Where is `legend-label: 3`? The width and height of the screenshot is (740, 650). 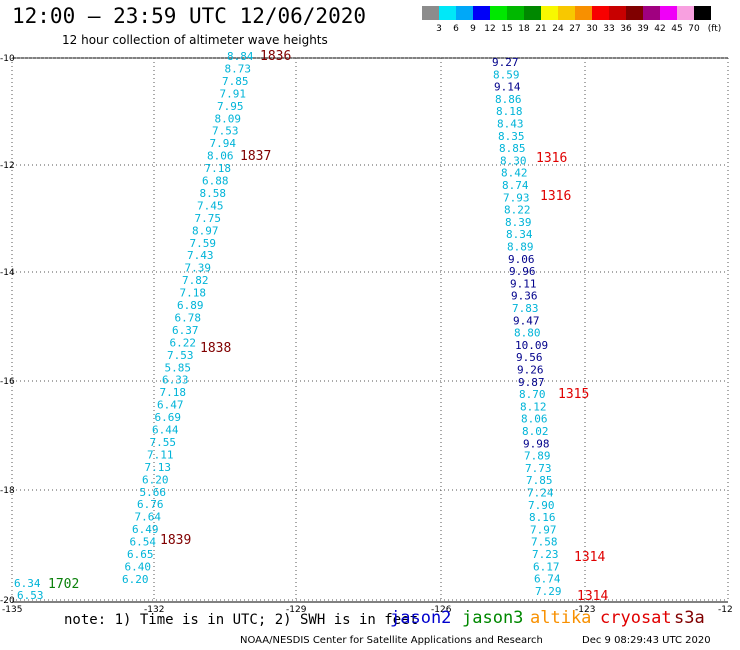 legend-label: 3 is located at coordinates (439, 29).